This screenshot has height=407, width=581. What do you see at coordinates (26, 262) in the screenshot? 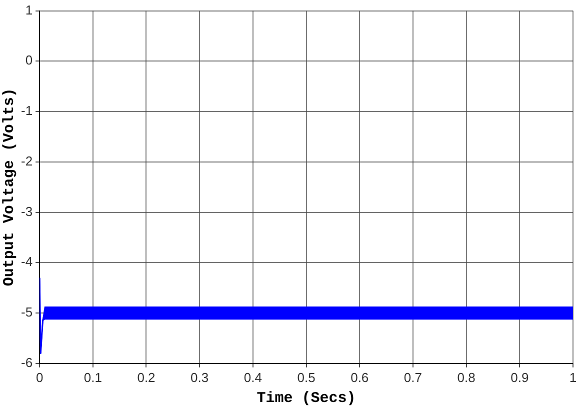
I see `y-tick-label: -4` at bounding box center [26, 262].